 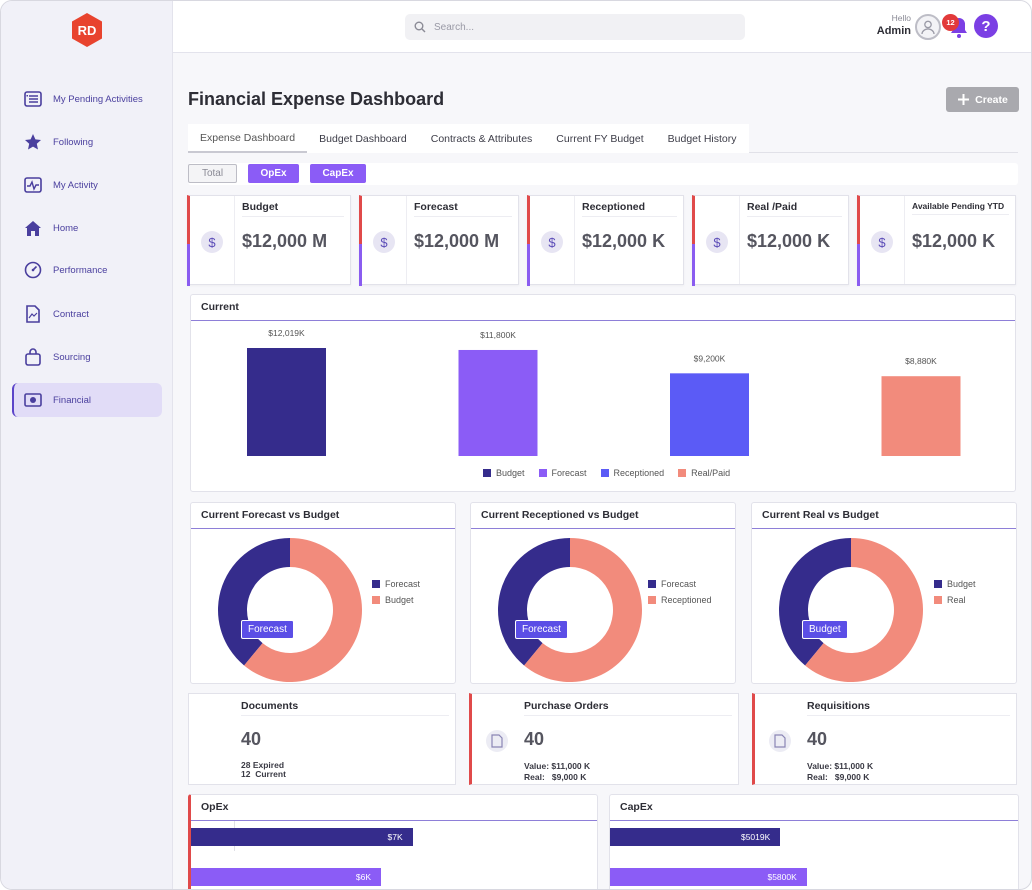 What do you see at coordinates (560, 515) in the screenshot?
I see `chart-title: Current Receptioned vs Budget` at bounding box center [560, 515].